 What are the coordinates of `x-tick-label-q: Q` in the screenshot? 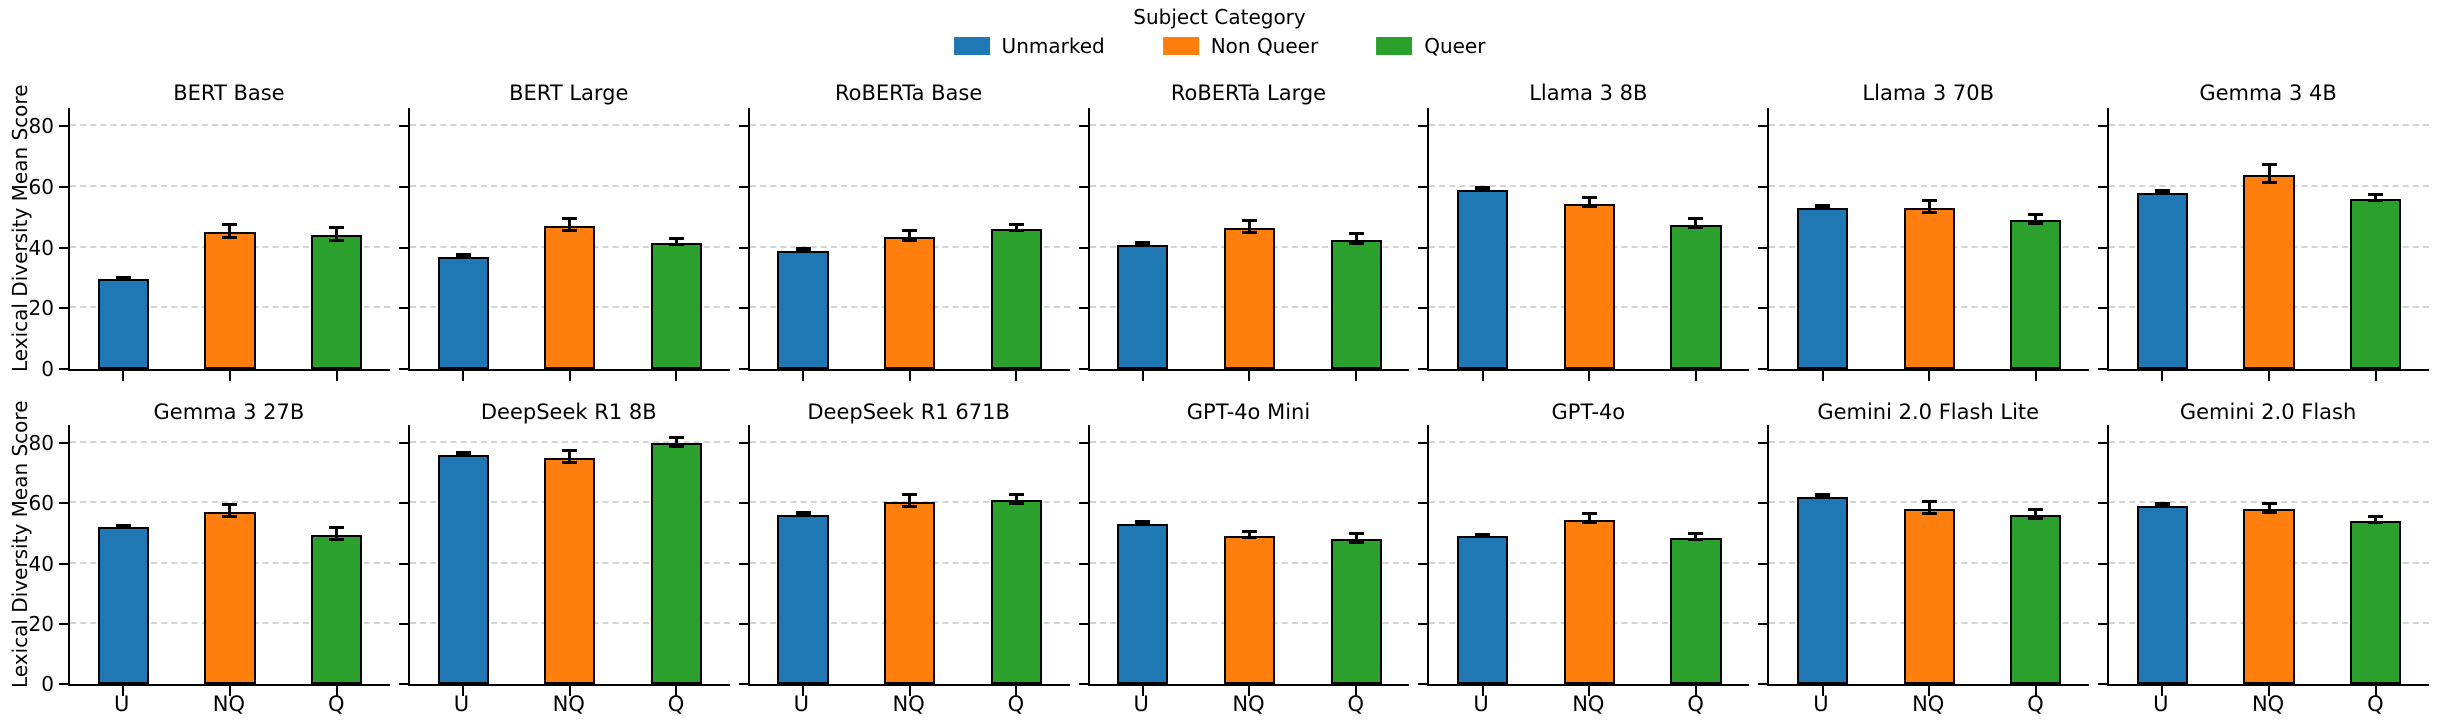 It's located at (2035, 704).